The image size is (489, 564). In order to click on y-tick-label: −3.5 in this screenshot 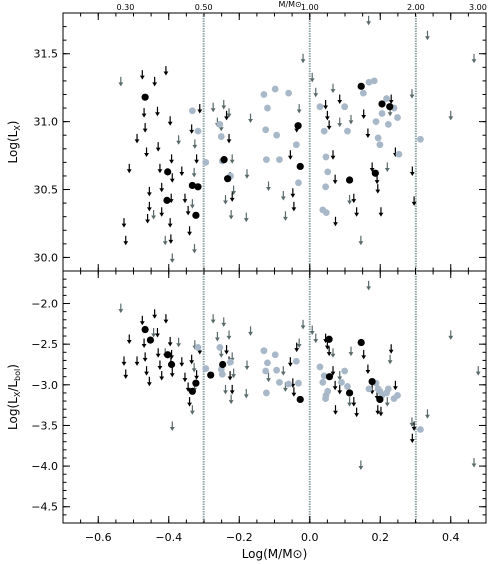, I will do `click(44, 425)`.